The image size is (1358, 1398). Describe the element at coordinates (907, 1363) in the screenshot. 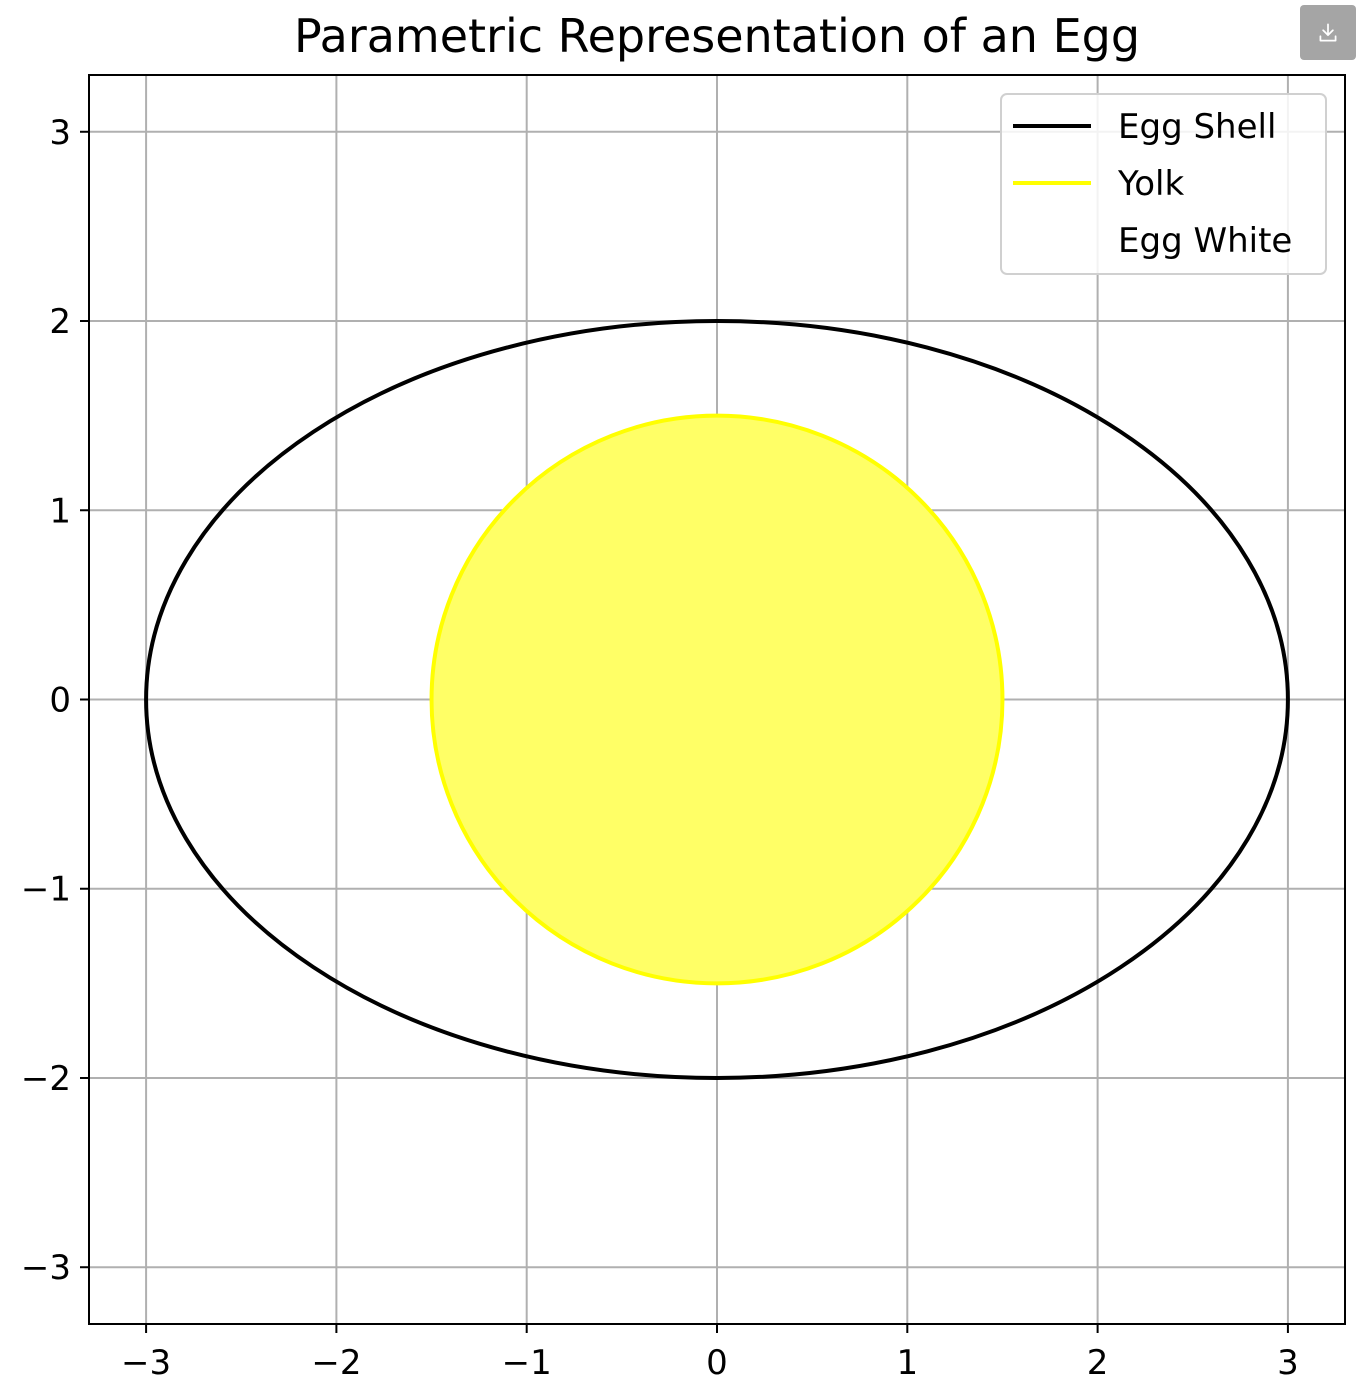

I see `x-tick-label-4: 1` at that location.